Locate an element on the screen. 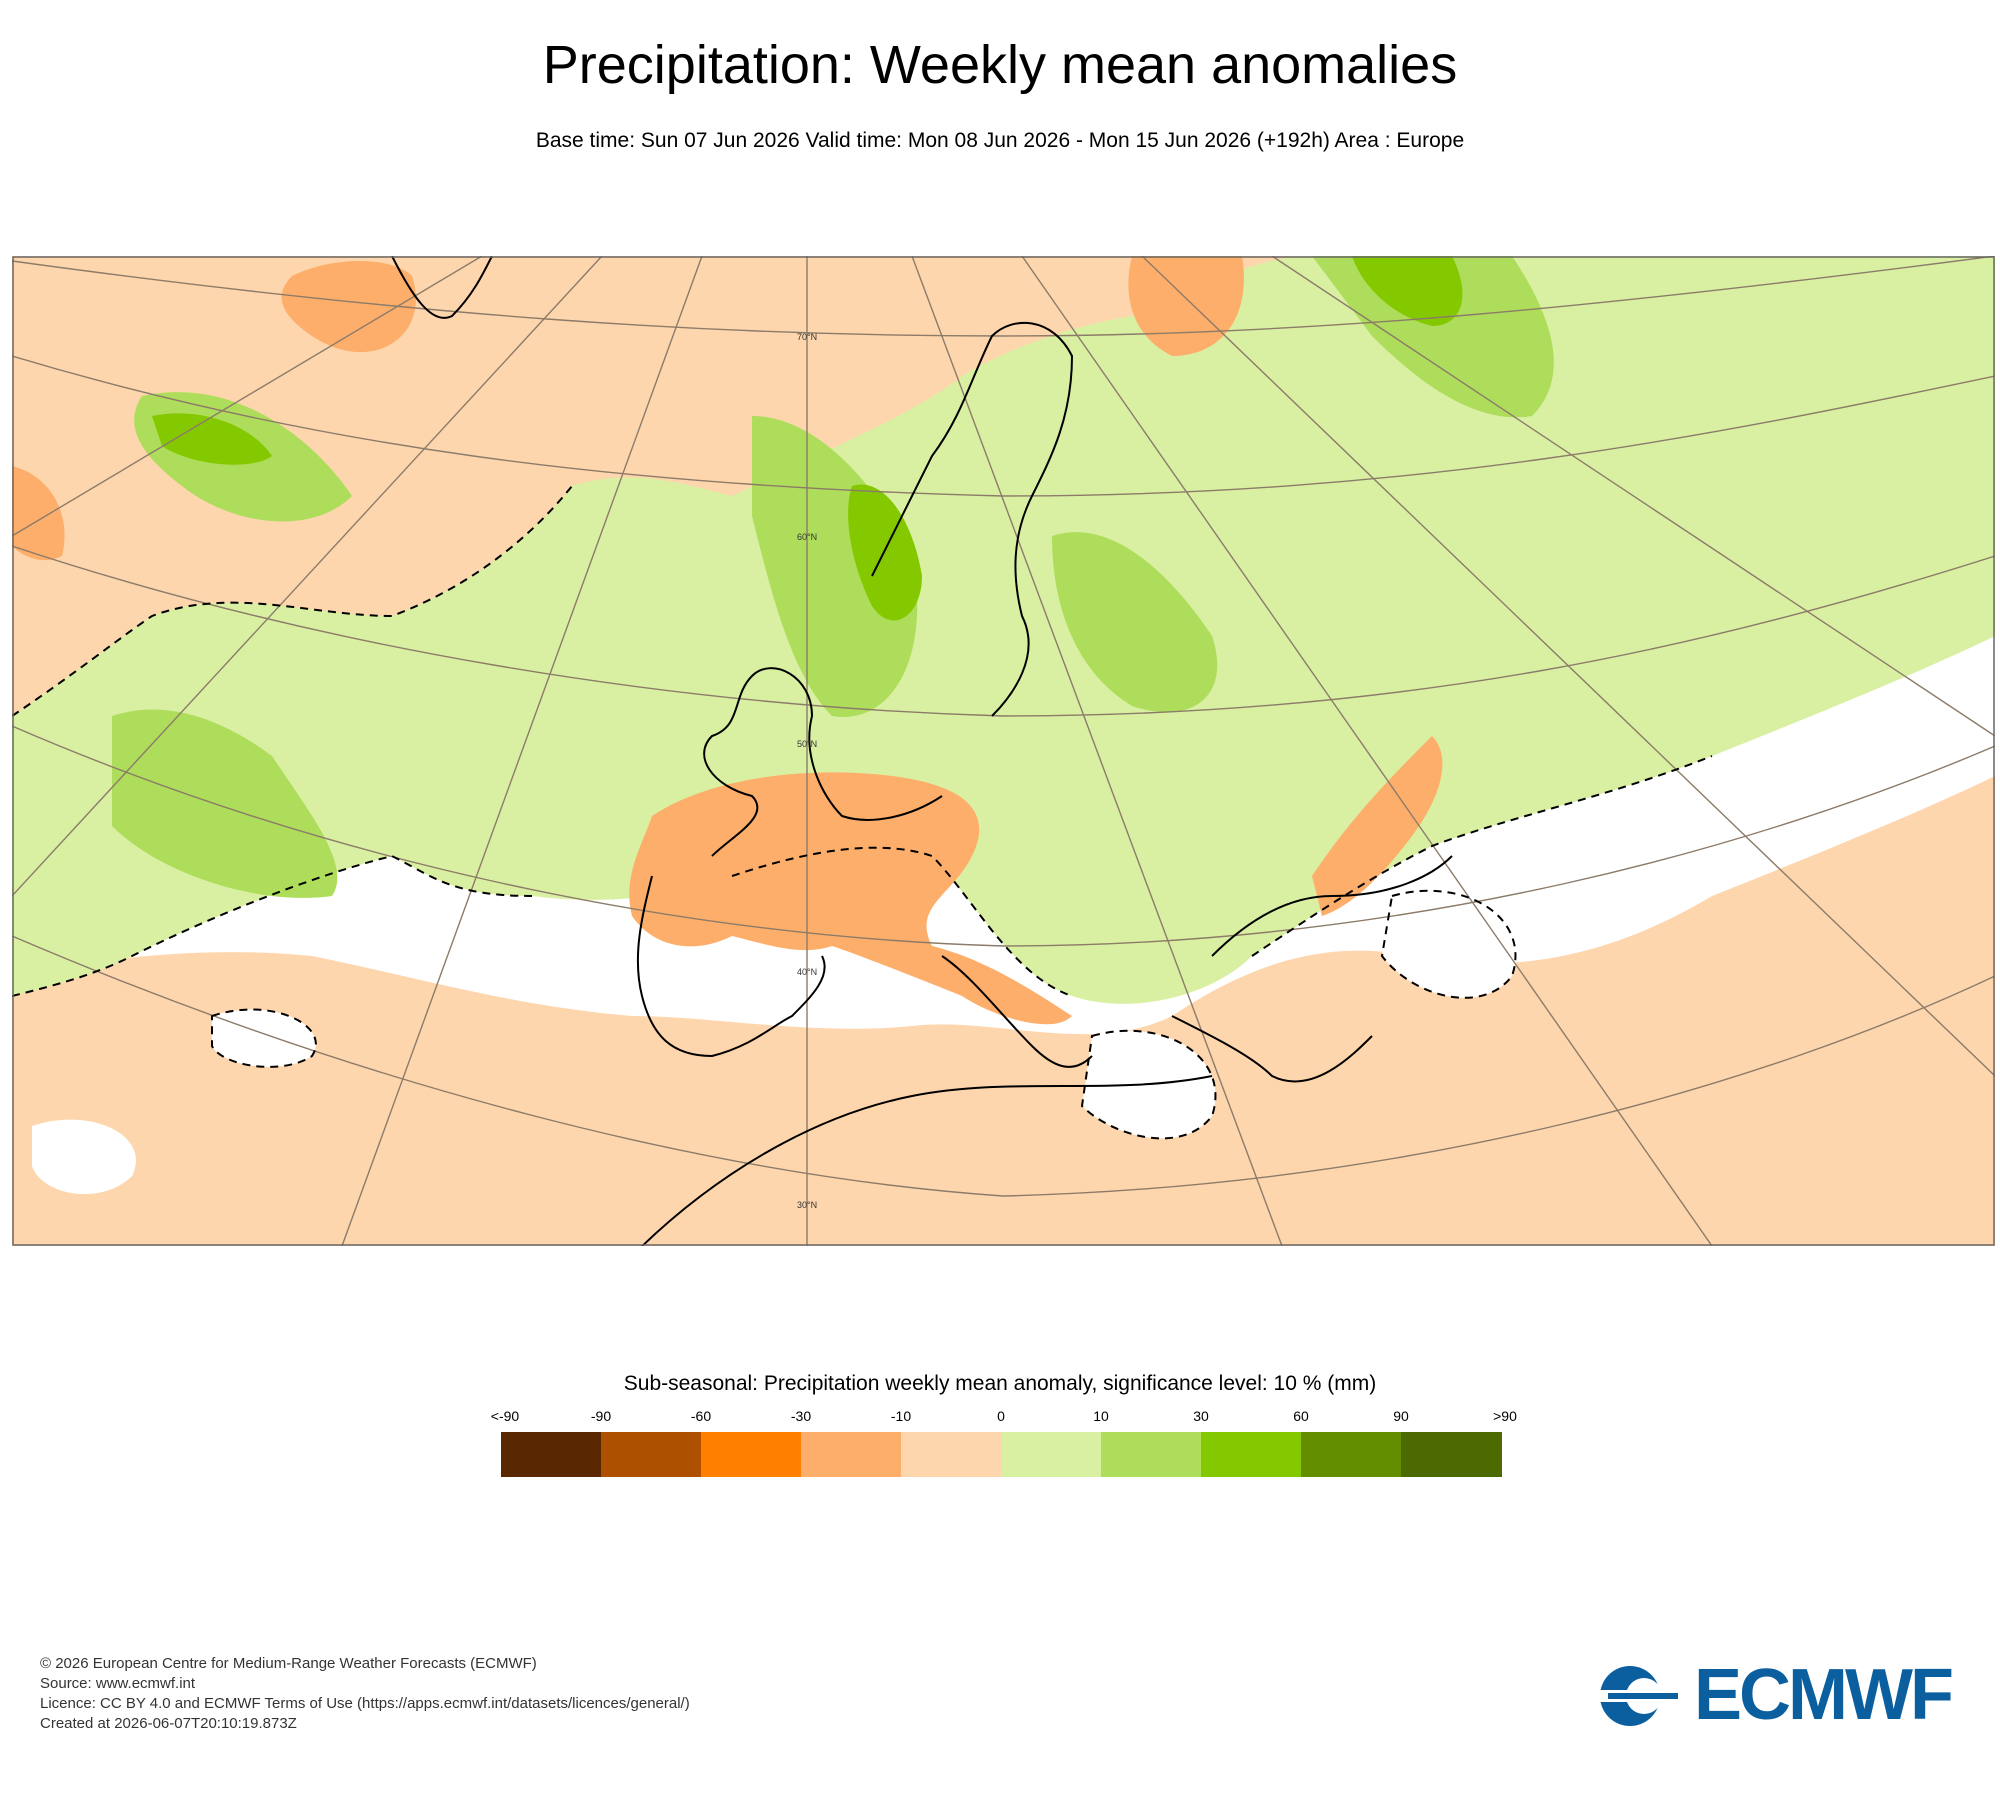 The width and height of the screenshot is (2000, 1800). ecmwf-logo-icon is located at coordinates (1645, 1696).